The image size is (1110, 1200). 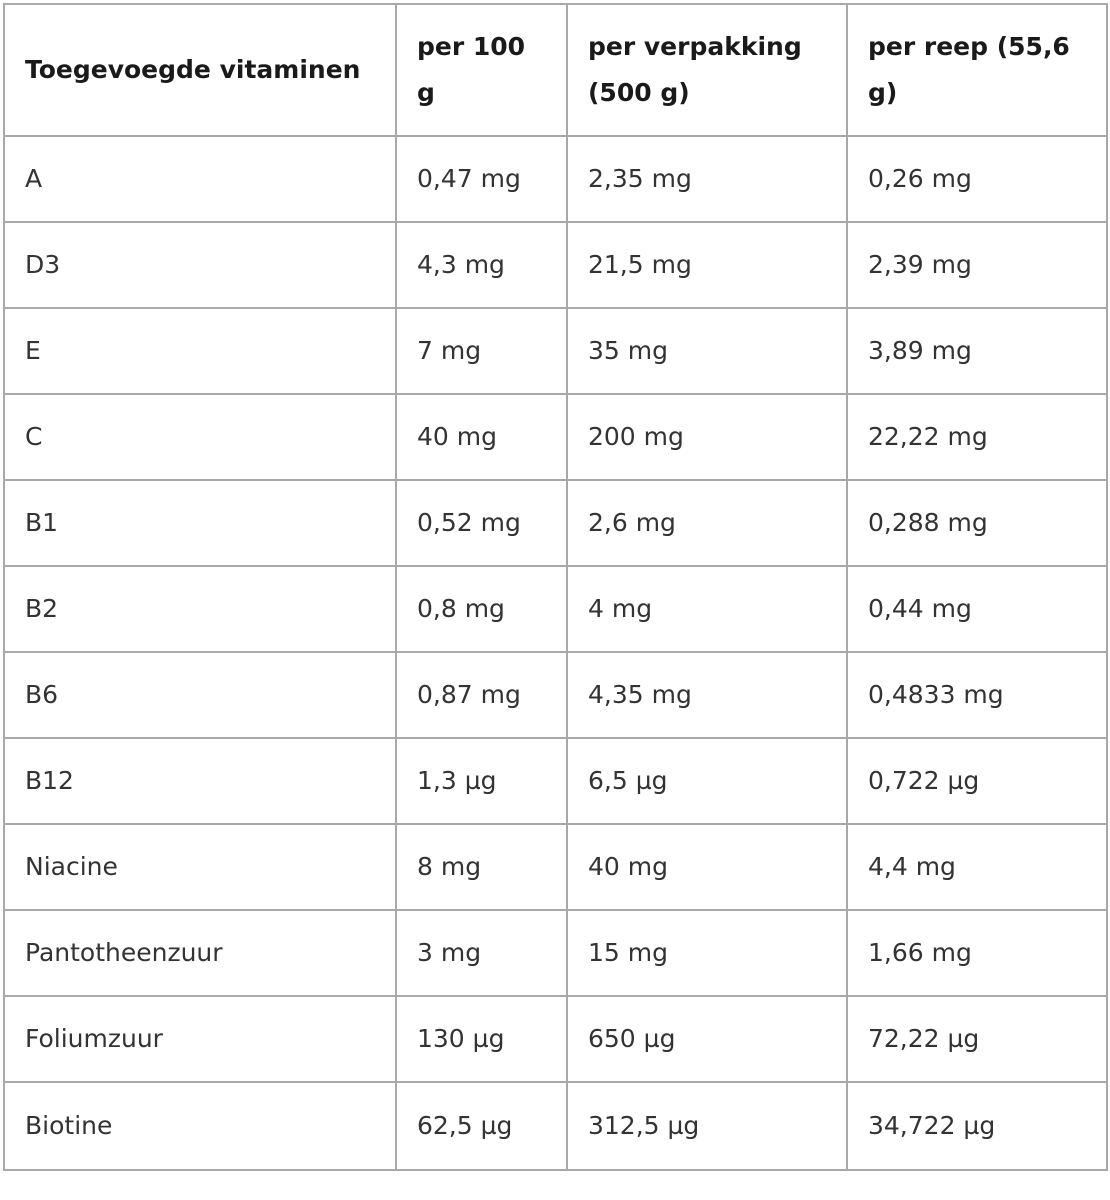 What do you see at coordinates (977, 70) in the screenshot?
I see `column-header-per-bar: per reep (55,6 g)` at bounding box center [977, 70].